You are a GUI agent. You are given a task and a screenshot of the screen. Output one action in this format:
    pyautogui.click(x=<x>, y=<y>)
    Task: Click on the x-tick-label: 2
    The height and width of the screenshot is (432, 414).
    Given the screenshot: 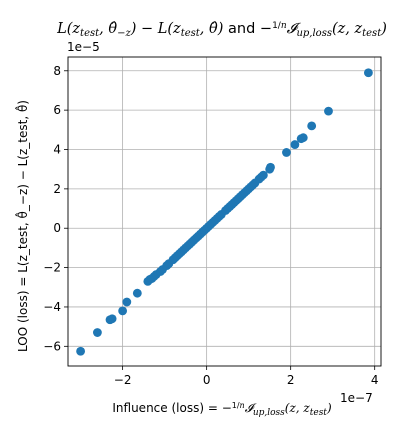 What is the action you would take?
    pyautogui.click(x=291, y=380)
    